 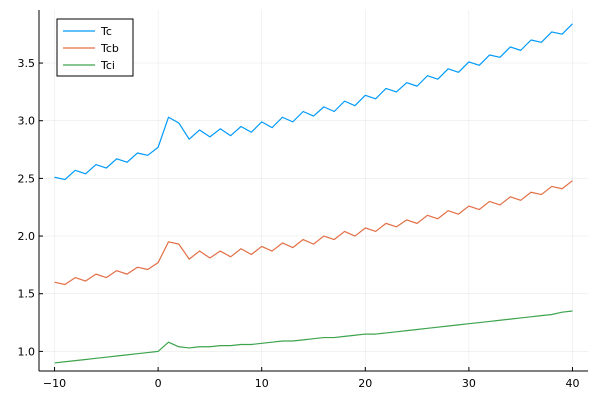 I want to click on x-tick-label: 0, so click(x=158, y=383).